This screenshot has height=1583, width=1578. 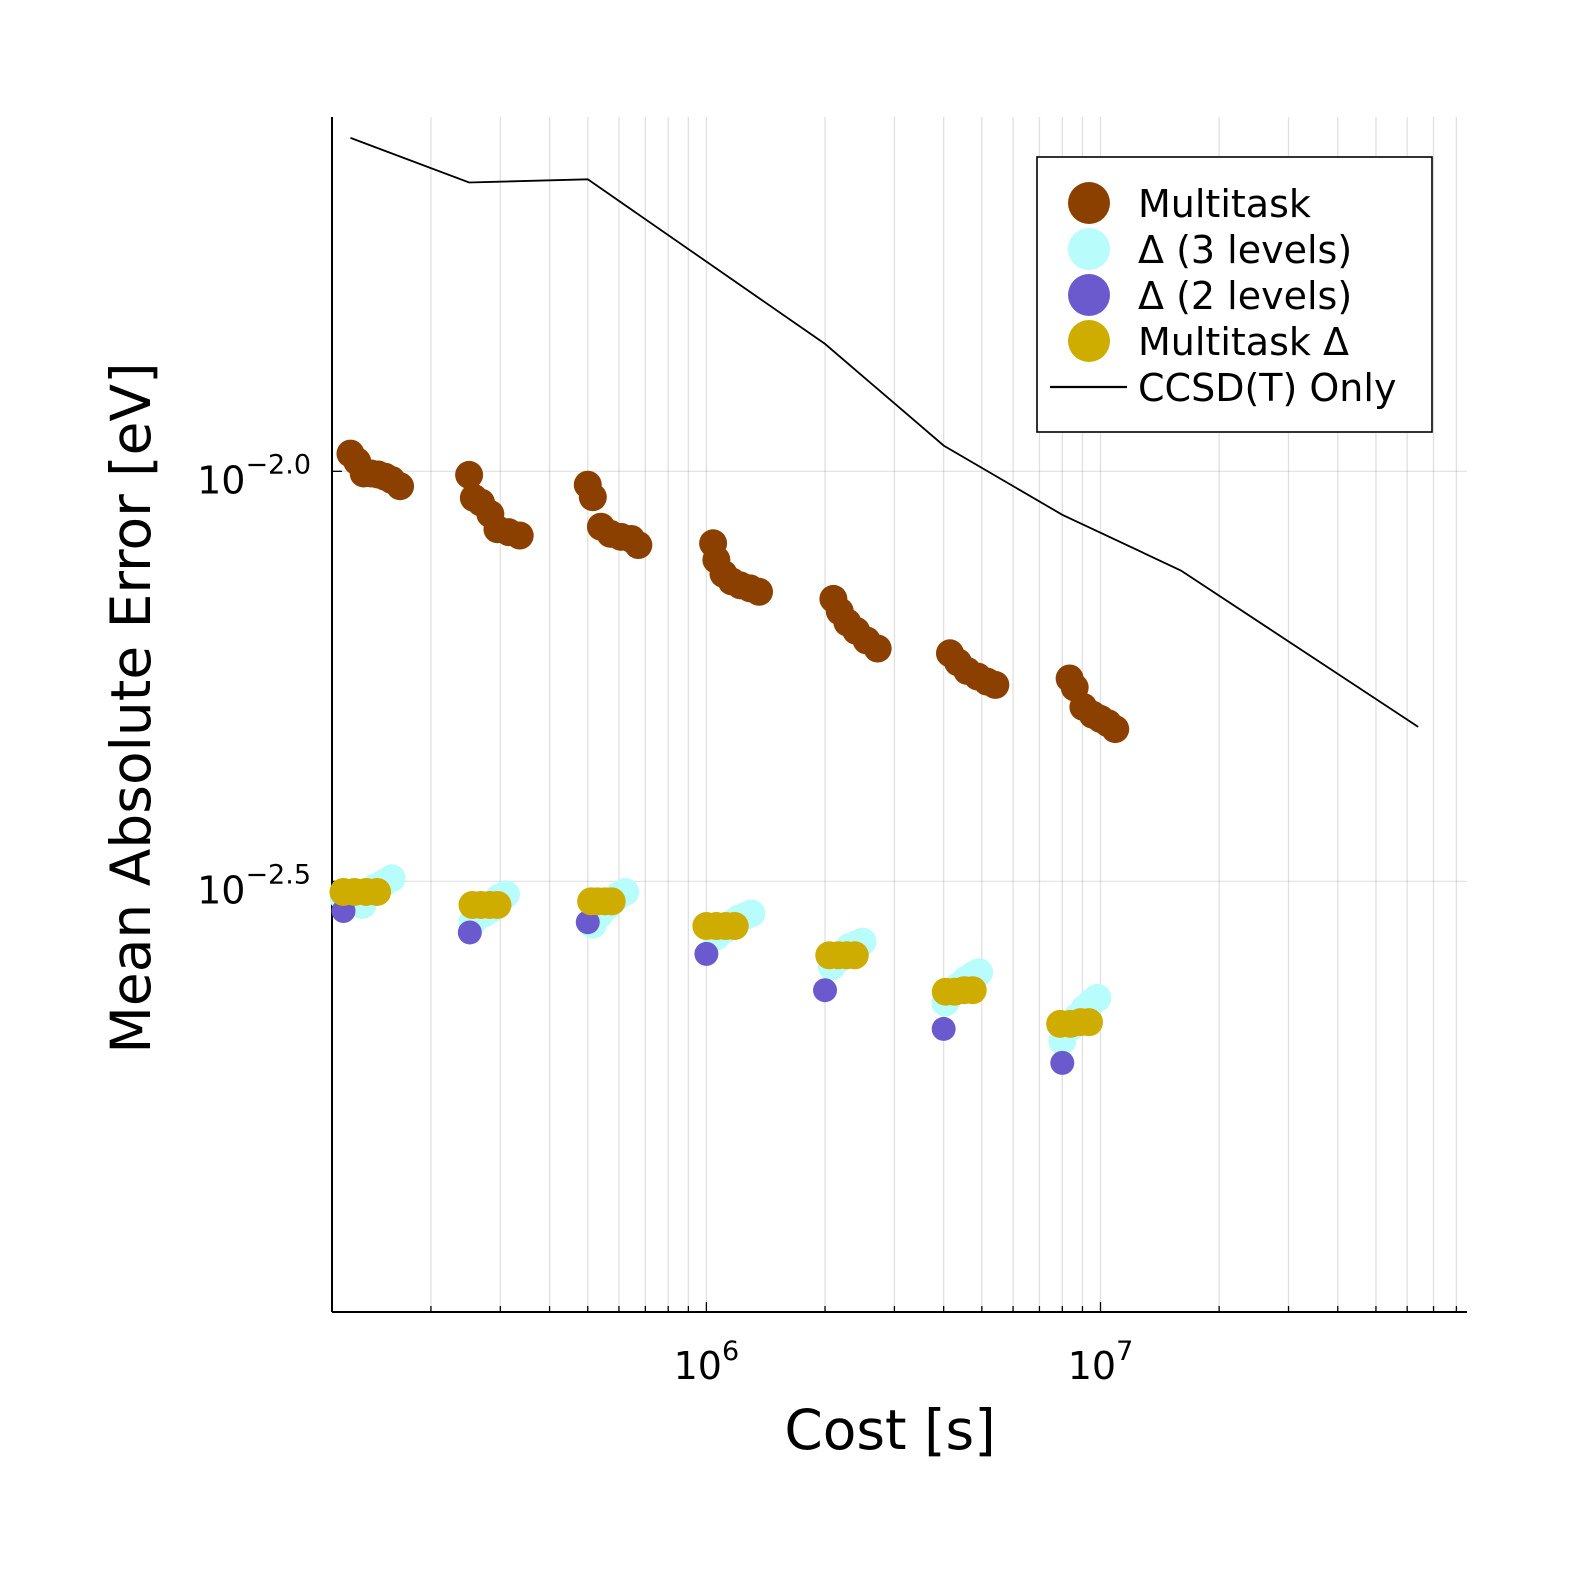 I want to click on legend-label: CCSD(T) Only, so click(x=1267, y=388).